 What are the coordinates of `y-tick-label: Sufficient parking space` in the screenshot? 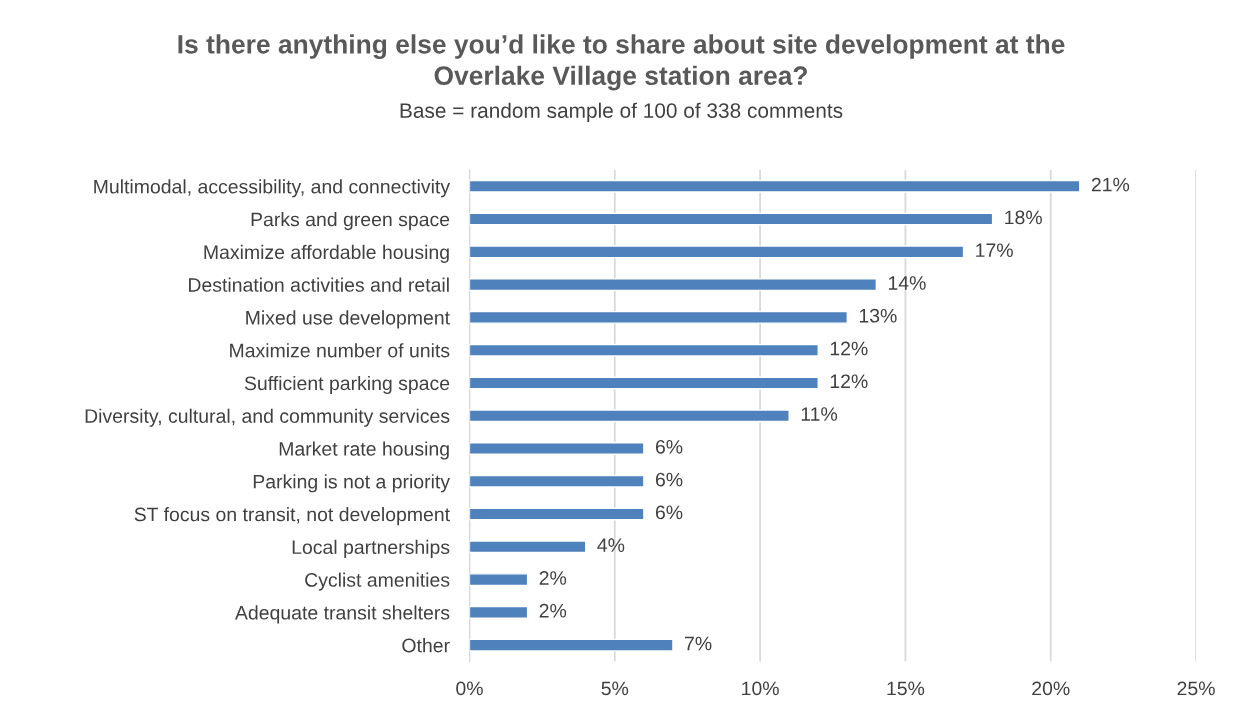 It's located at (347, 385).